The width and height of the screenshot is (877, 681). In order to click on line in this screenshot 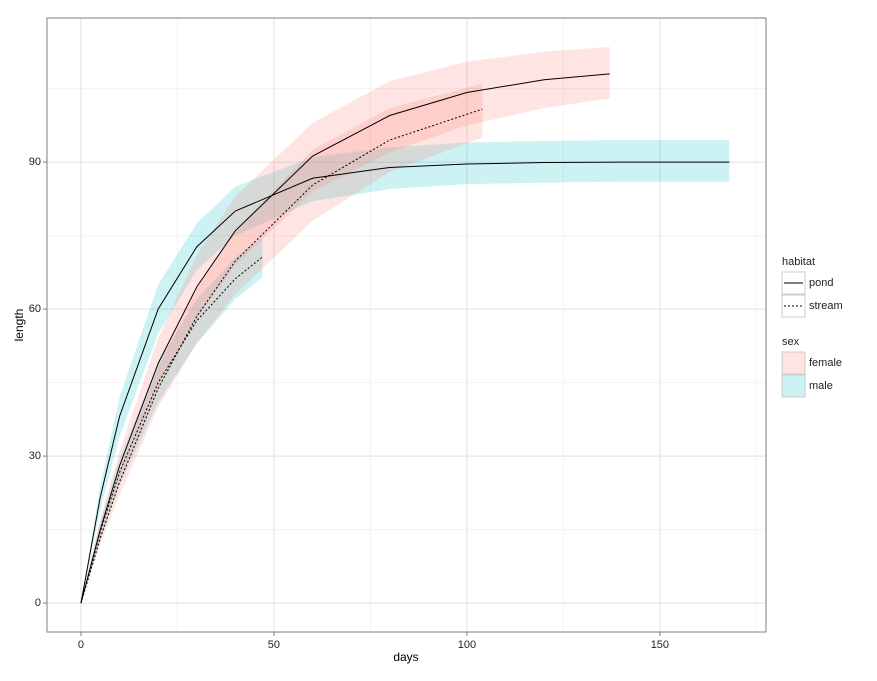, I will do `click(171, 430)`.